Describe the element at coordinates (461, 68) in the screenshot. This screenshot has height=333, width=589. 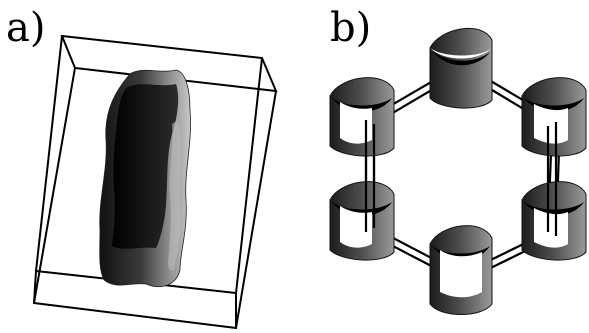
I see `ribbon-top` at that location.